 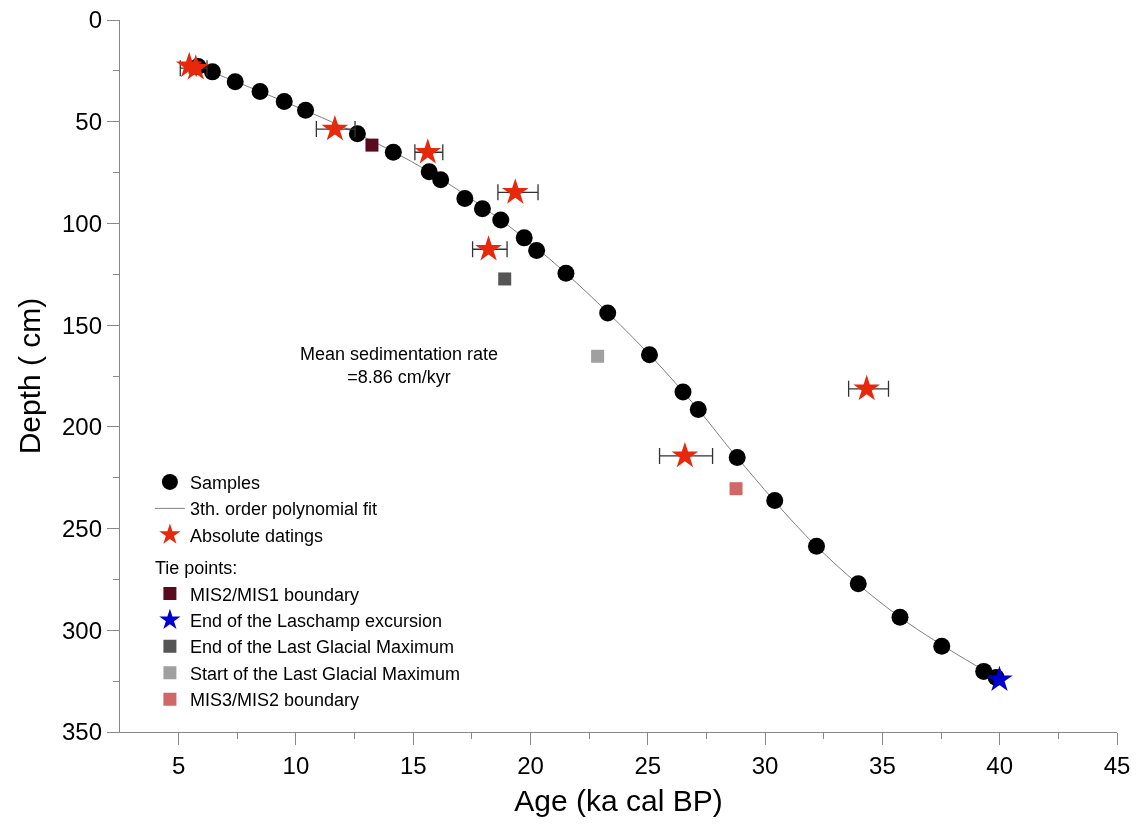 What do you see at coordinates (274, 700) in the screenshot?
I see `legend-label: MIS3/MIS2 boundary` at bounding box center [274, 700].